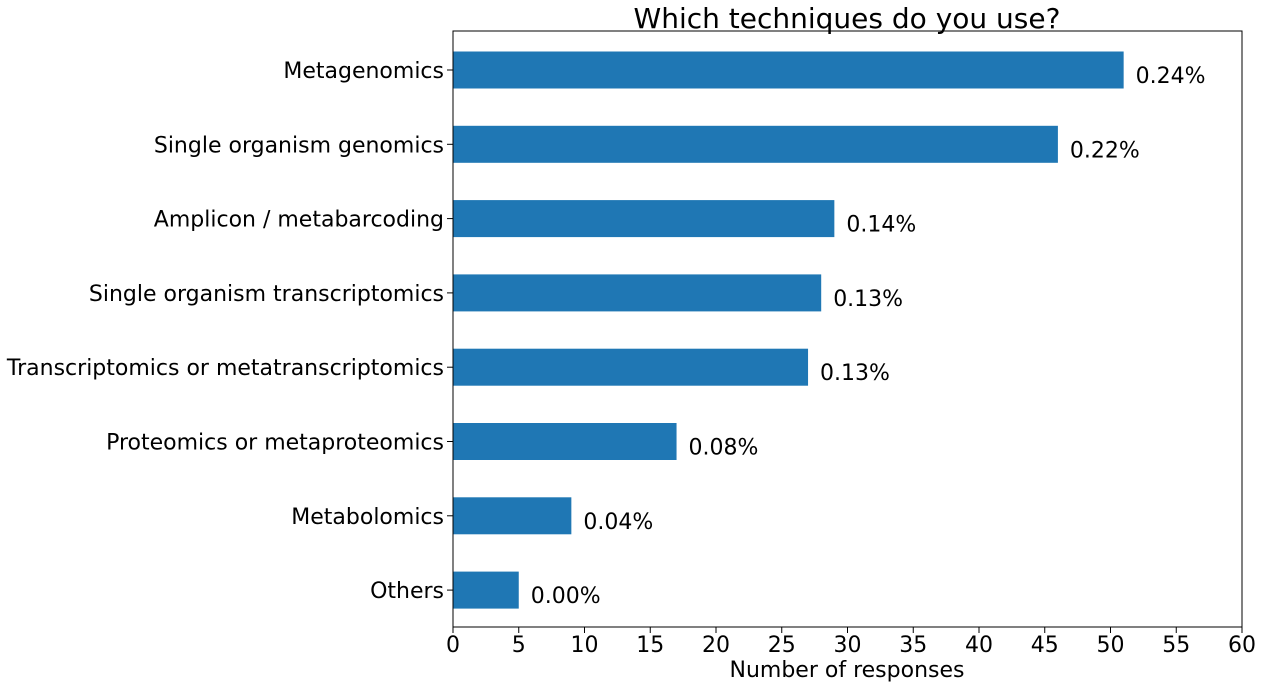 This screenshot has width=1262, height=686. What do you see at coordinates (407, 591) in the screenshot?
I see `category-label: Others` at bounding box center [407, 591].